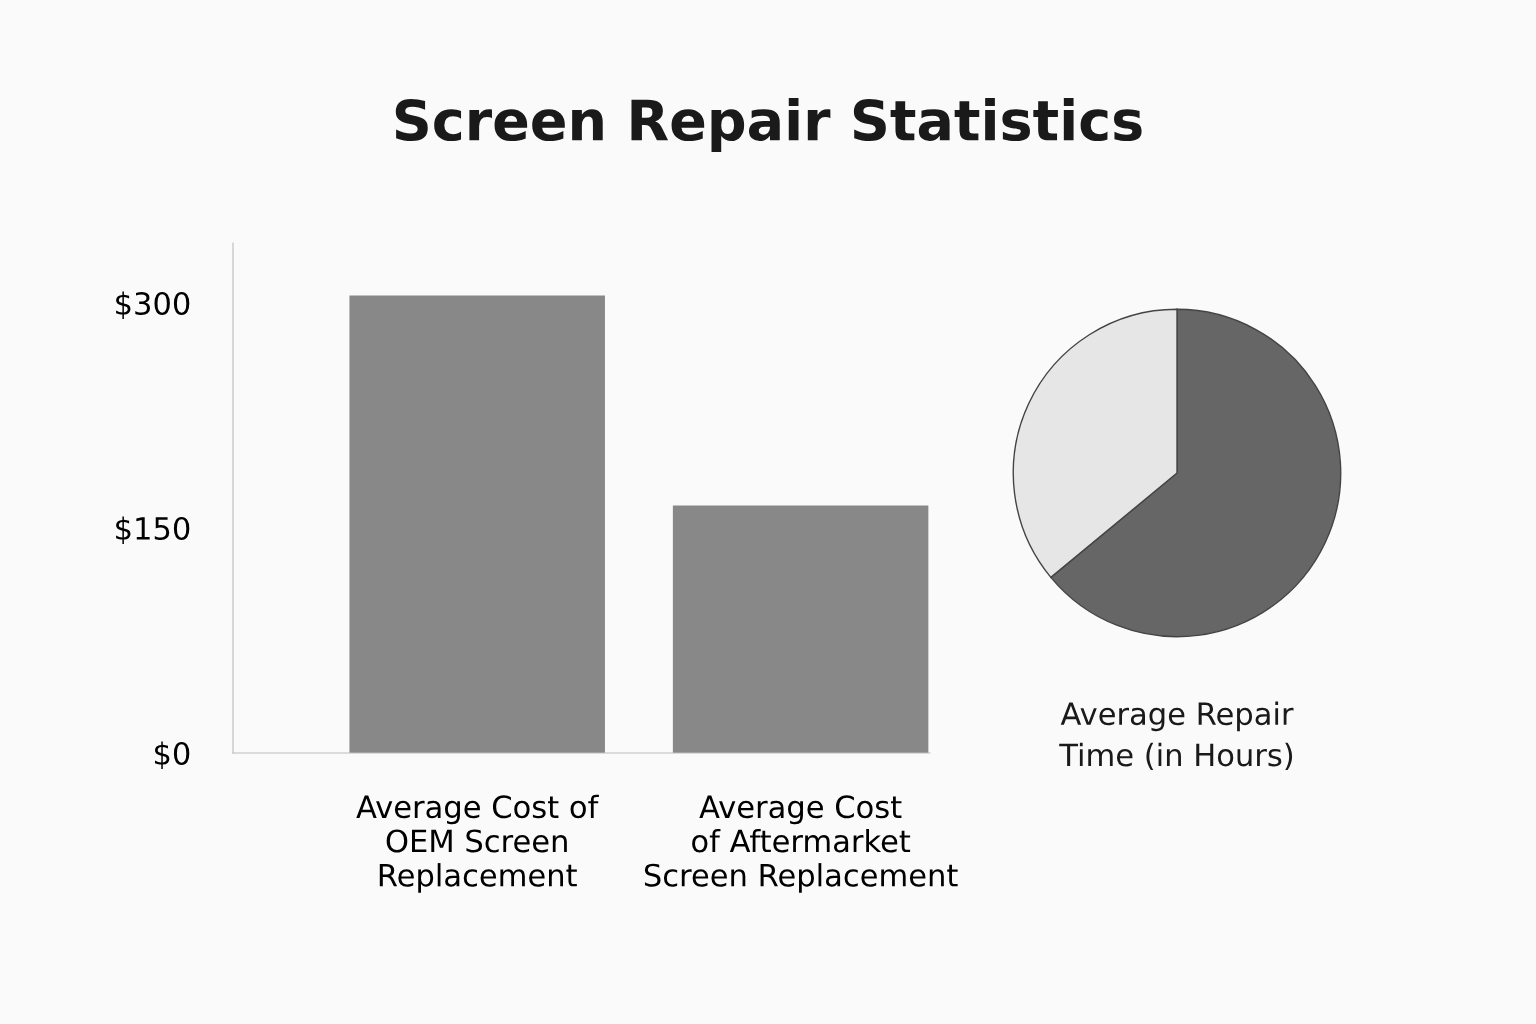  Describe the element at coordinates (172, 755) in the screenshot. I see `y-tick-label: $0` at that location.